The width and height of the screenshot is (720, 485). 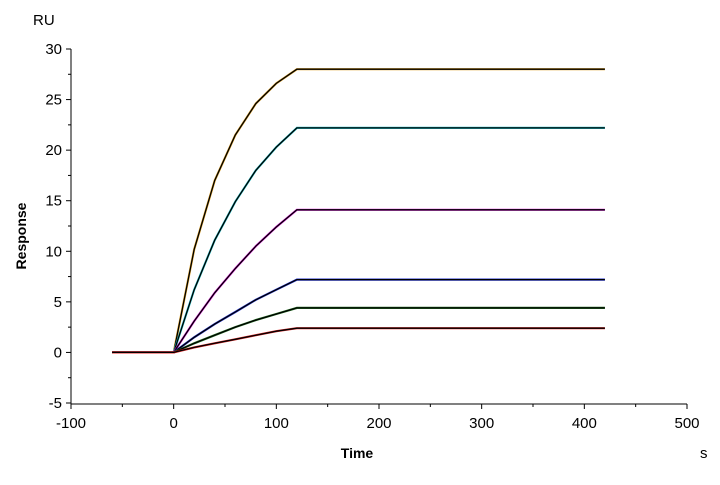 What do you see at coordinates (276, 423) in the screenshot?
I see `x-tick-label: 100` at bounding box center [276, 423].